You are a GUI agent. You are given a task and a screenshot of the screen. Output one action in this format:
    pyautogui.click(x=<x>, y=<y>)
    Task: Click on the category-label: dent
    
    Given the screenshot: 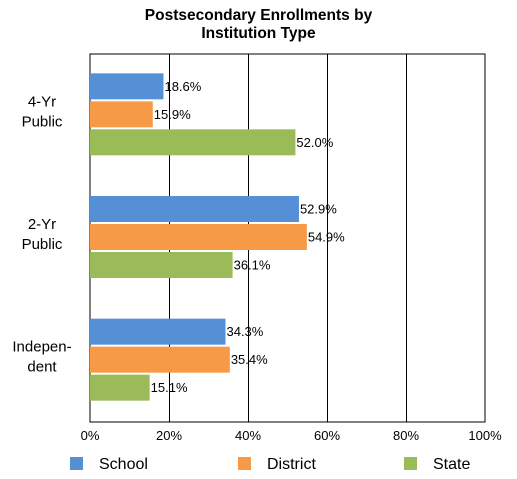 What is the action you would take?
    pyautogui.click(x=42, y=367)
    